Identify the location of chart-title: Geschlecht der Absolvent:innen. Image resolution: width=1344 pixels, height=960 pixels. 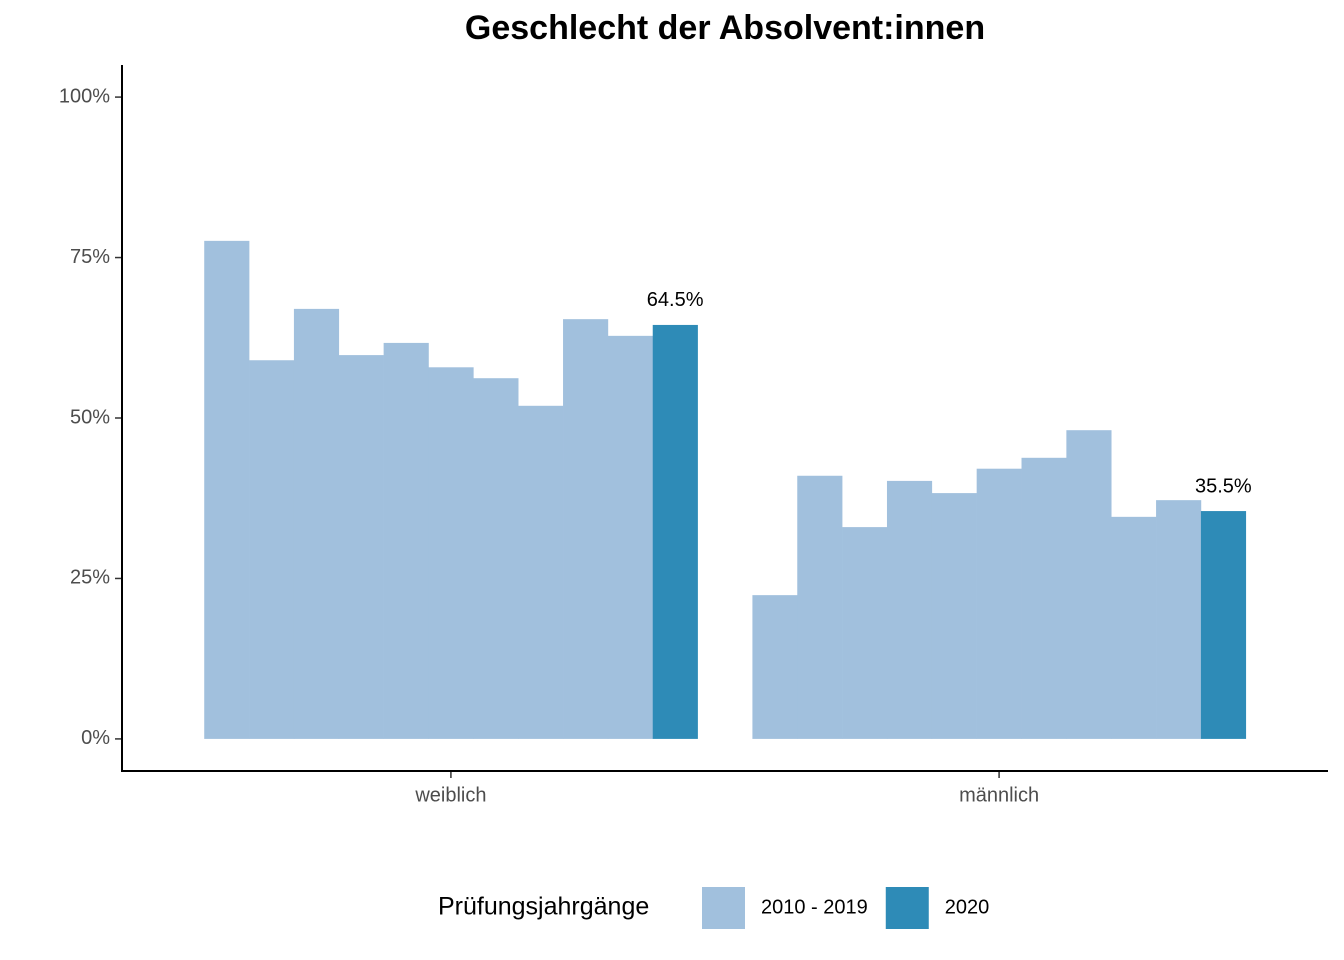
(725, 28).